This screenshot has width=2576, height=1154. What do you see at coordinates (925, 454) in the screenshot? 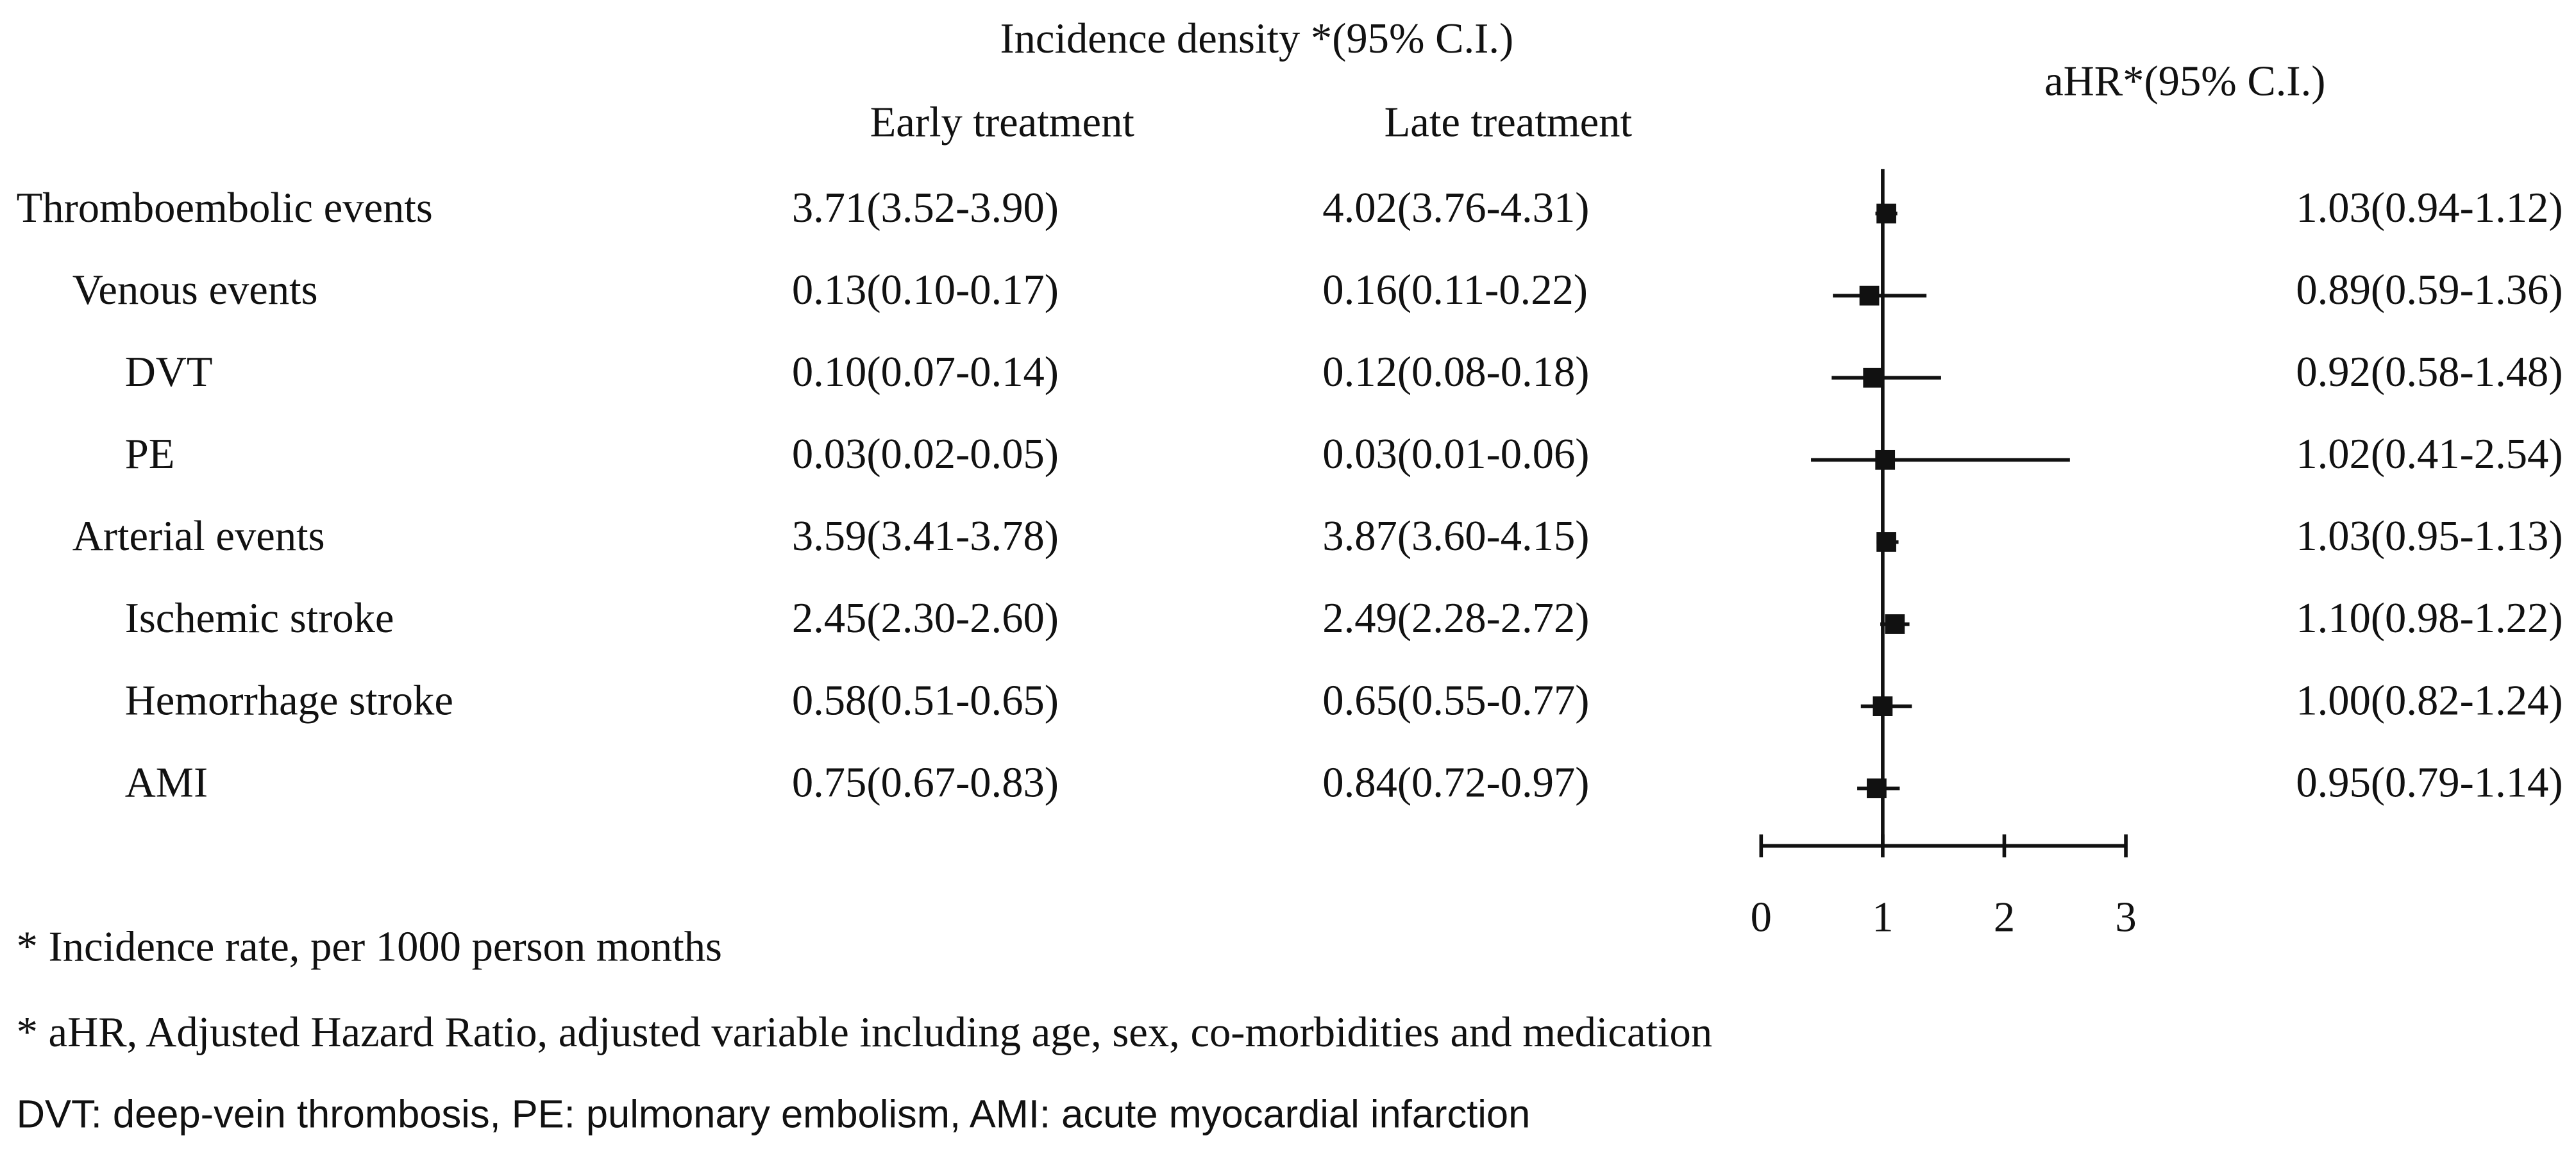
I see `early-value: 0.03(0.02-0.05)` at bounding box center [925, 454].